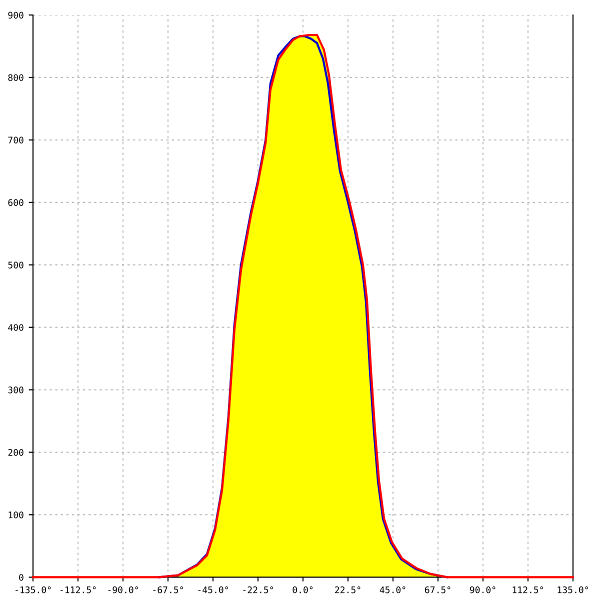 Image resolution: width=600 pixels, height=600 pixels. Describe the element at coordinates (16, 452) in the screenshot. I see `y-tick-label: 200` at that location.